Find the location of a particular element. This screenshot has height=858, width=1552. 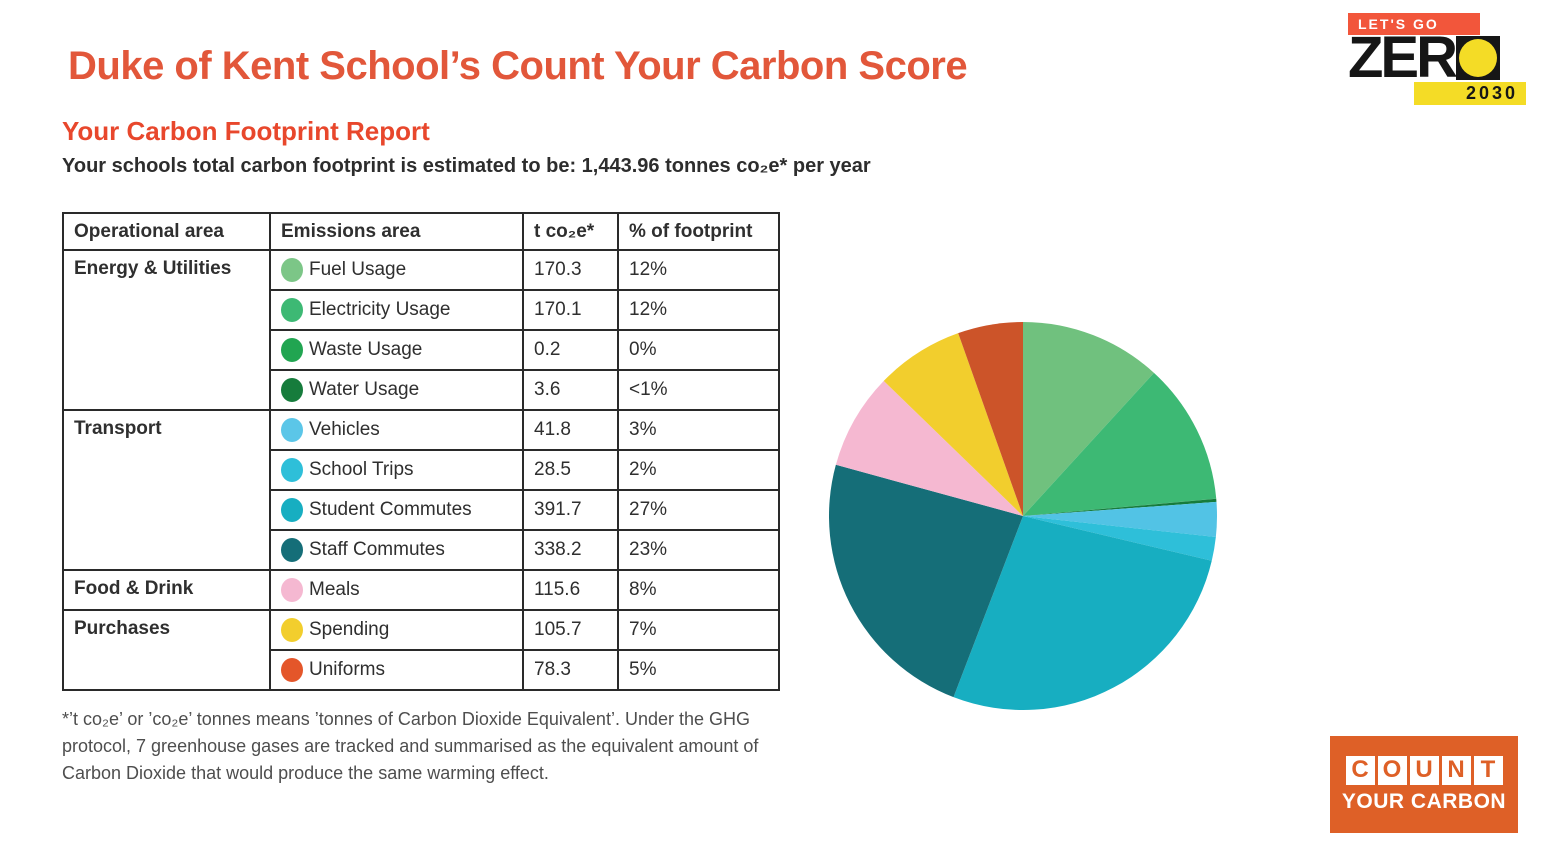

pie-chart is located at coordinates (1023, 516).